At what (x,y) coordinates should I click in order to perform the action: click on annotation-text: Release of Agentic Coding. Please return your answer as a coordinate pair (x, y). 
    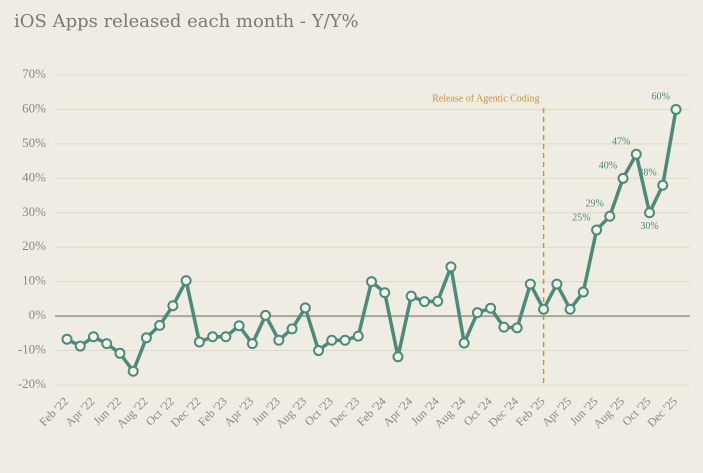
    Looking at the image, I should click on (485, 98).